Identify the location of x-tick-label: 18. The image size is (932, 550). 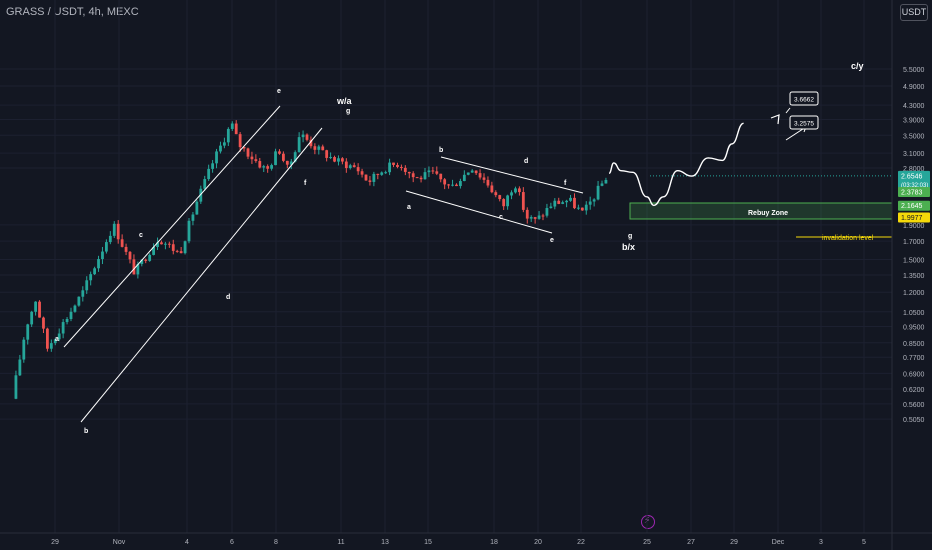
(494, 542).